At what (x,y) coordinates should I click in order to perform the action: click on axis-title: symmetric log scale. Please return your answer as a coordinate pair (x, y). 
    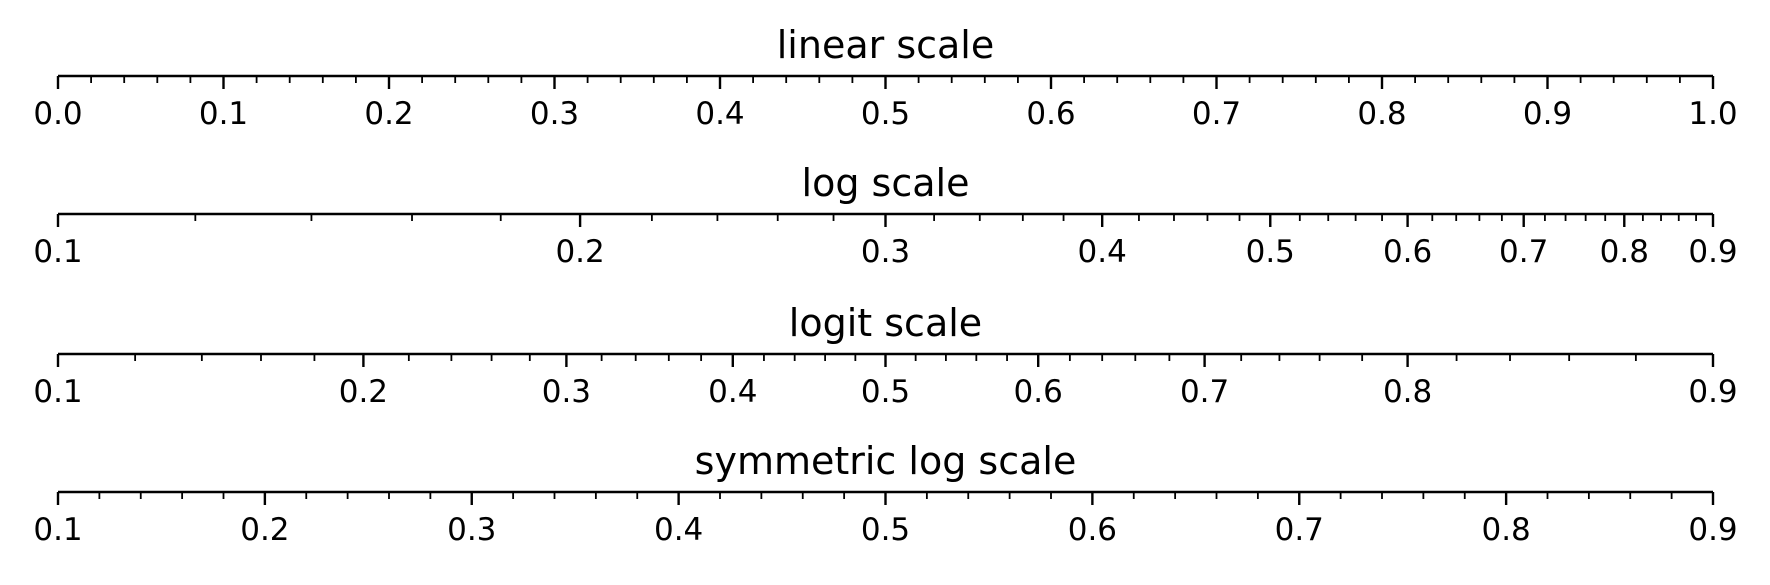
    Looking at the image, I should click on (886, 461).